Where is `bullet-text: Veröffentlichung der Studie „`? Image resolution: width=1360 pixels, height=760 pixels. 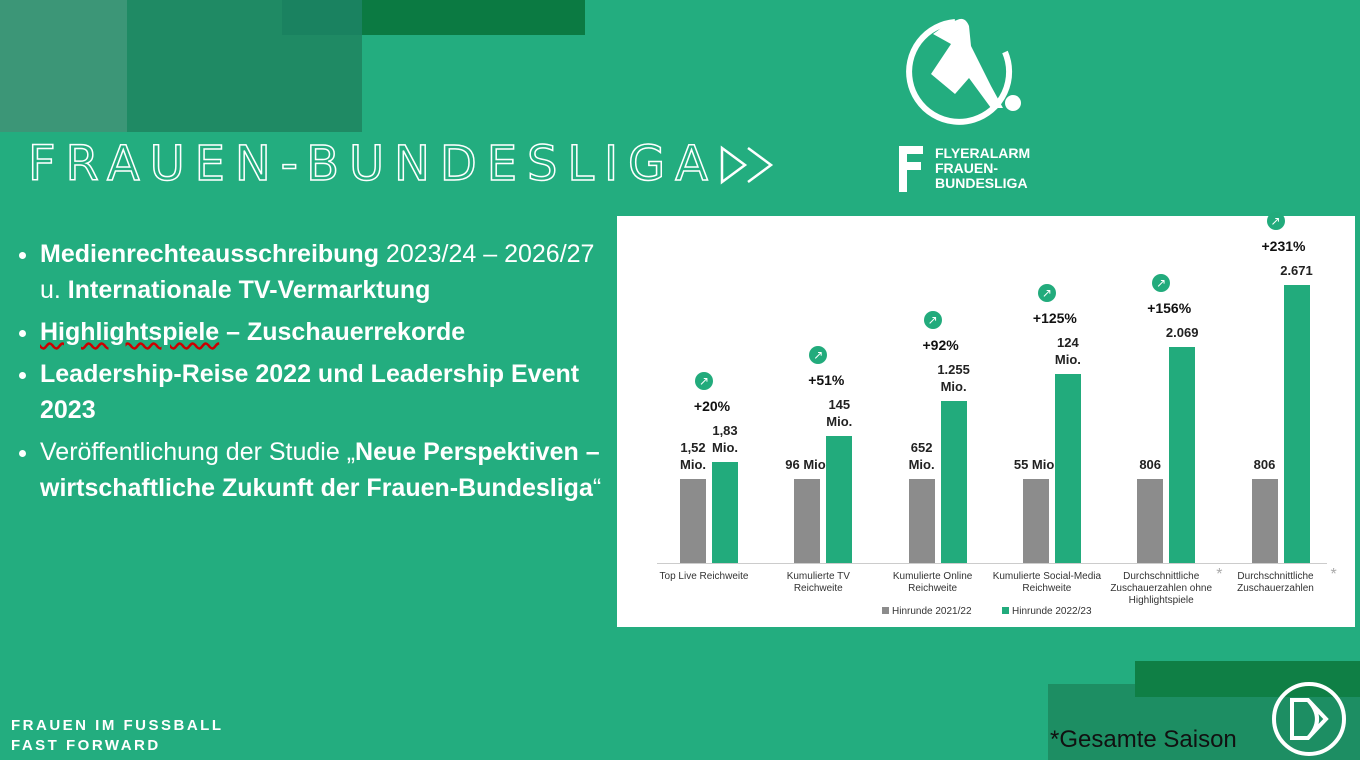
bullet-text: Veröffentlichung der Studie „ is located at coordinates (198, 452).